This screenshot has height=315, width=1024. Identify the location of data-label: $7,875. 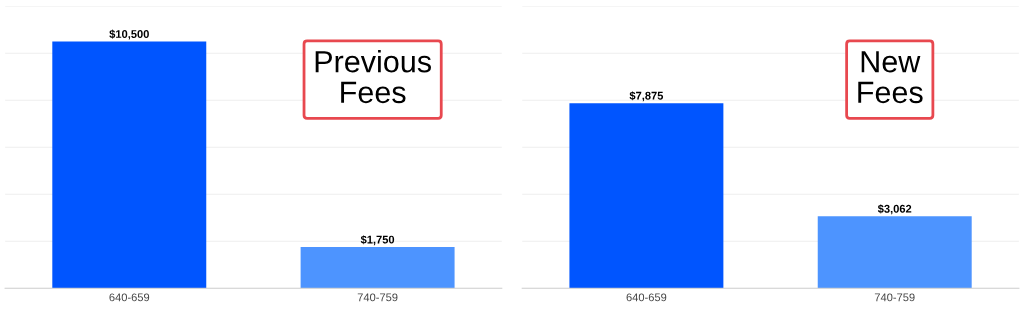
(646, 96).